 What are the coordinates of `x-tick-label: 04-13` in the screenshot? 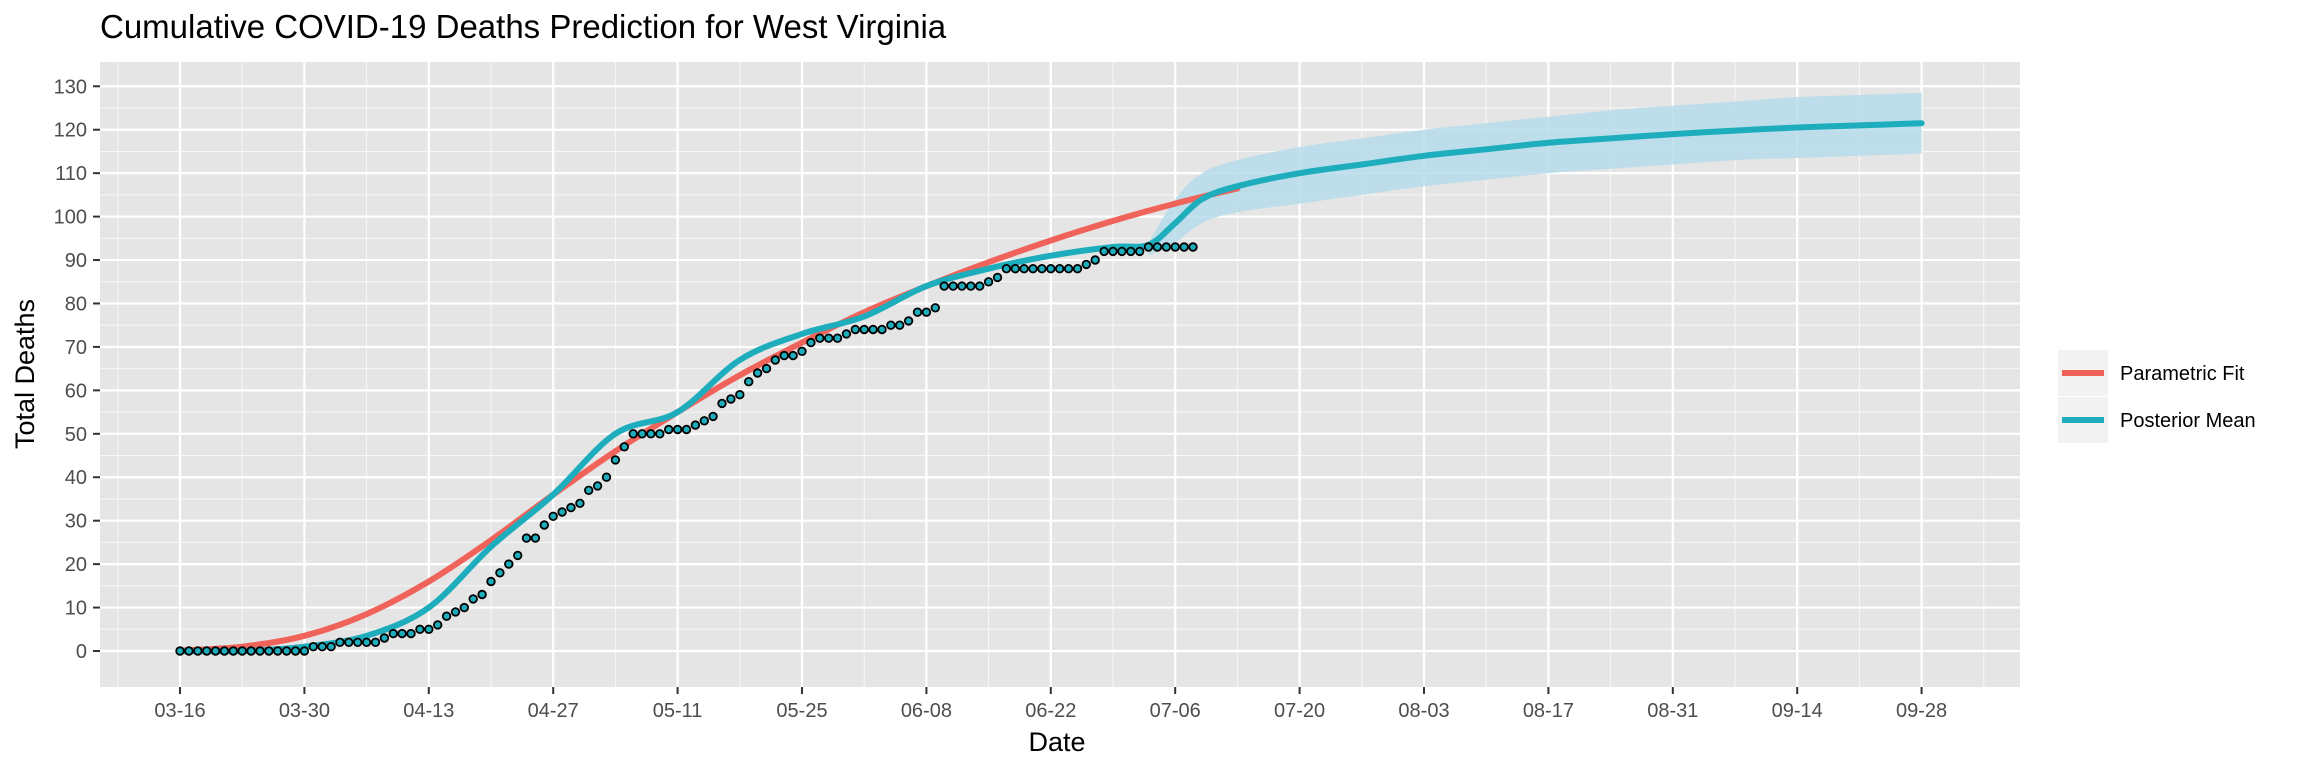 It's located at (428, 711).